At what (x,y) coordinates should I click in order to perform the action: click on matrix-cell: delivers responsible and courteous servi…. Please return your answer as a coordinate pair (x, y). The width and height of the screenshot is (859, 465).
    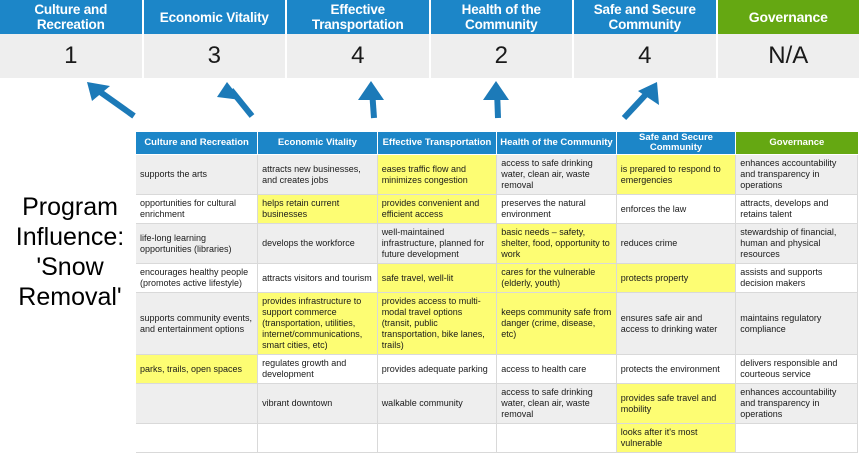
    Looking at the image, I should click on (796, 369).